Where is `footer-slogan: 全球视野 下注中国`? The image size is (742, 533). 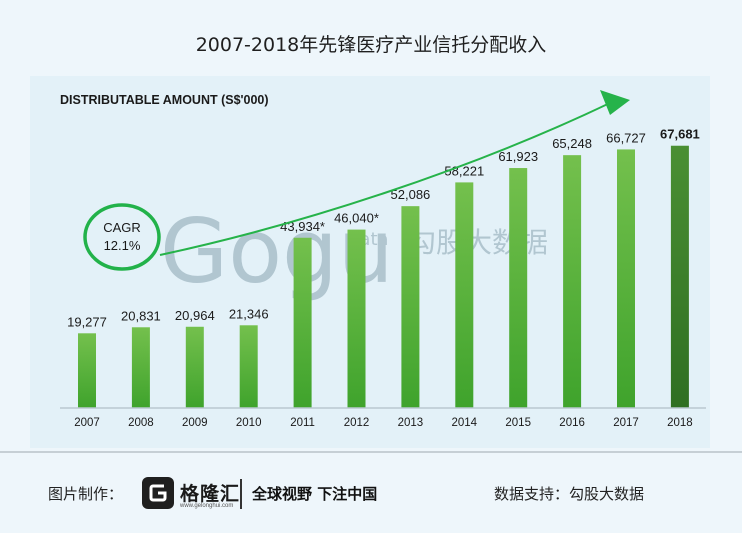
footer-slogan: 全球视野 下注中国 is located at coordinates (315, 494).